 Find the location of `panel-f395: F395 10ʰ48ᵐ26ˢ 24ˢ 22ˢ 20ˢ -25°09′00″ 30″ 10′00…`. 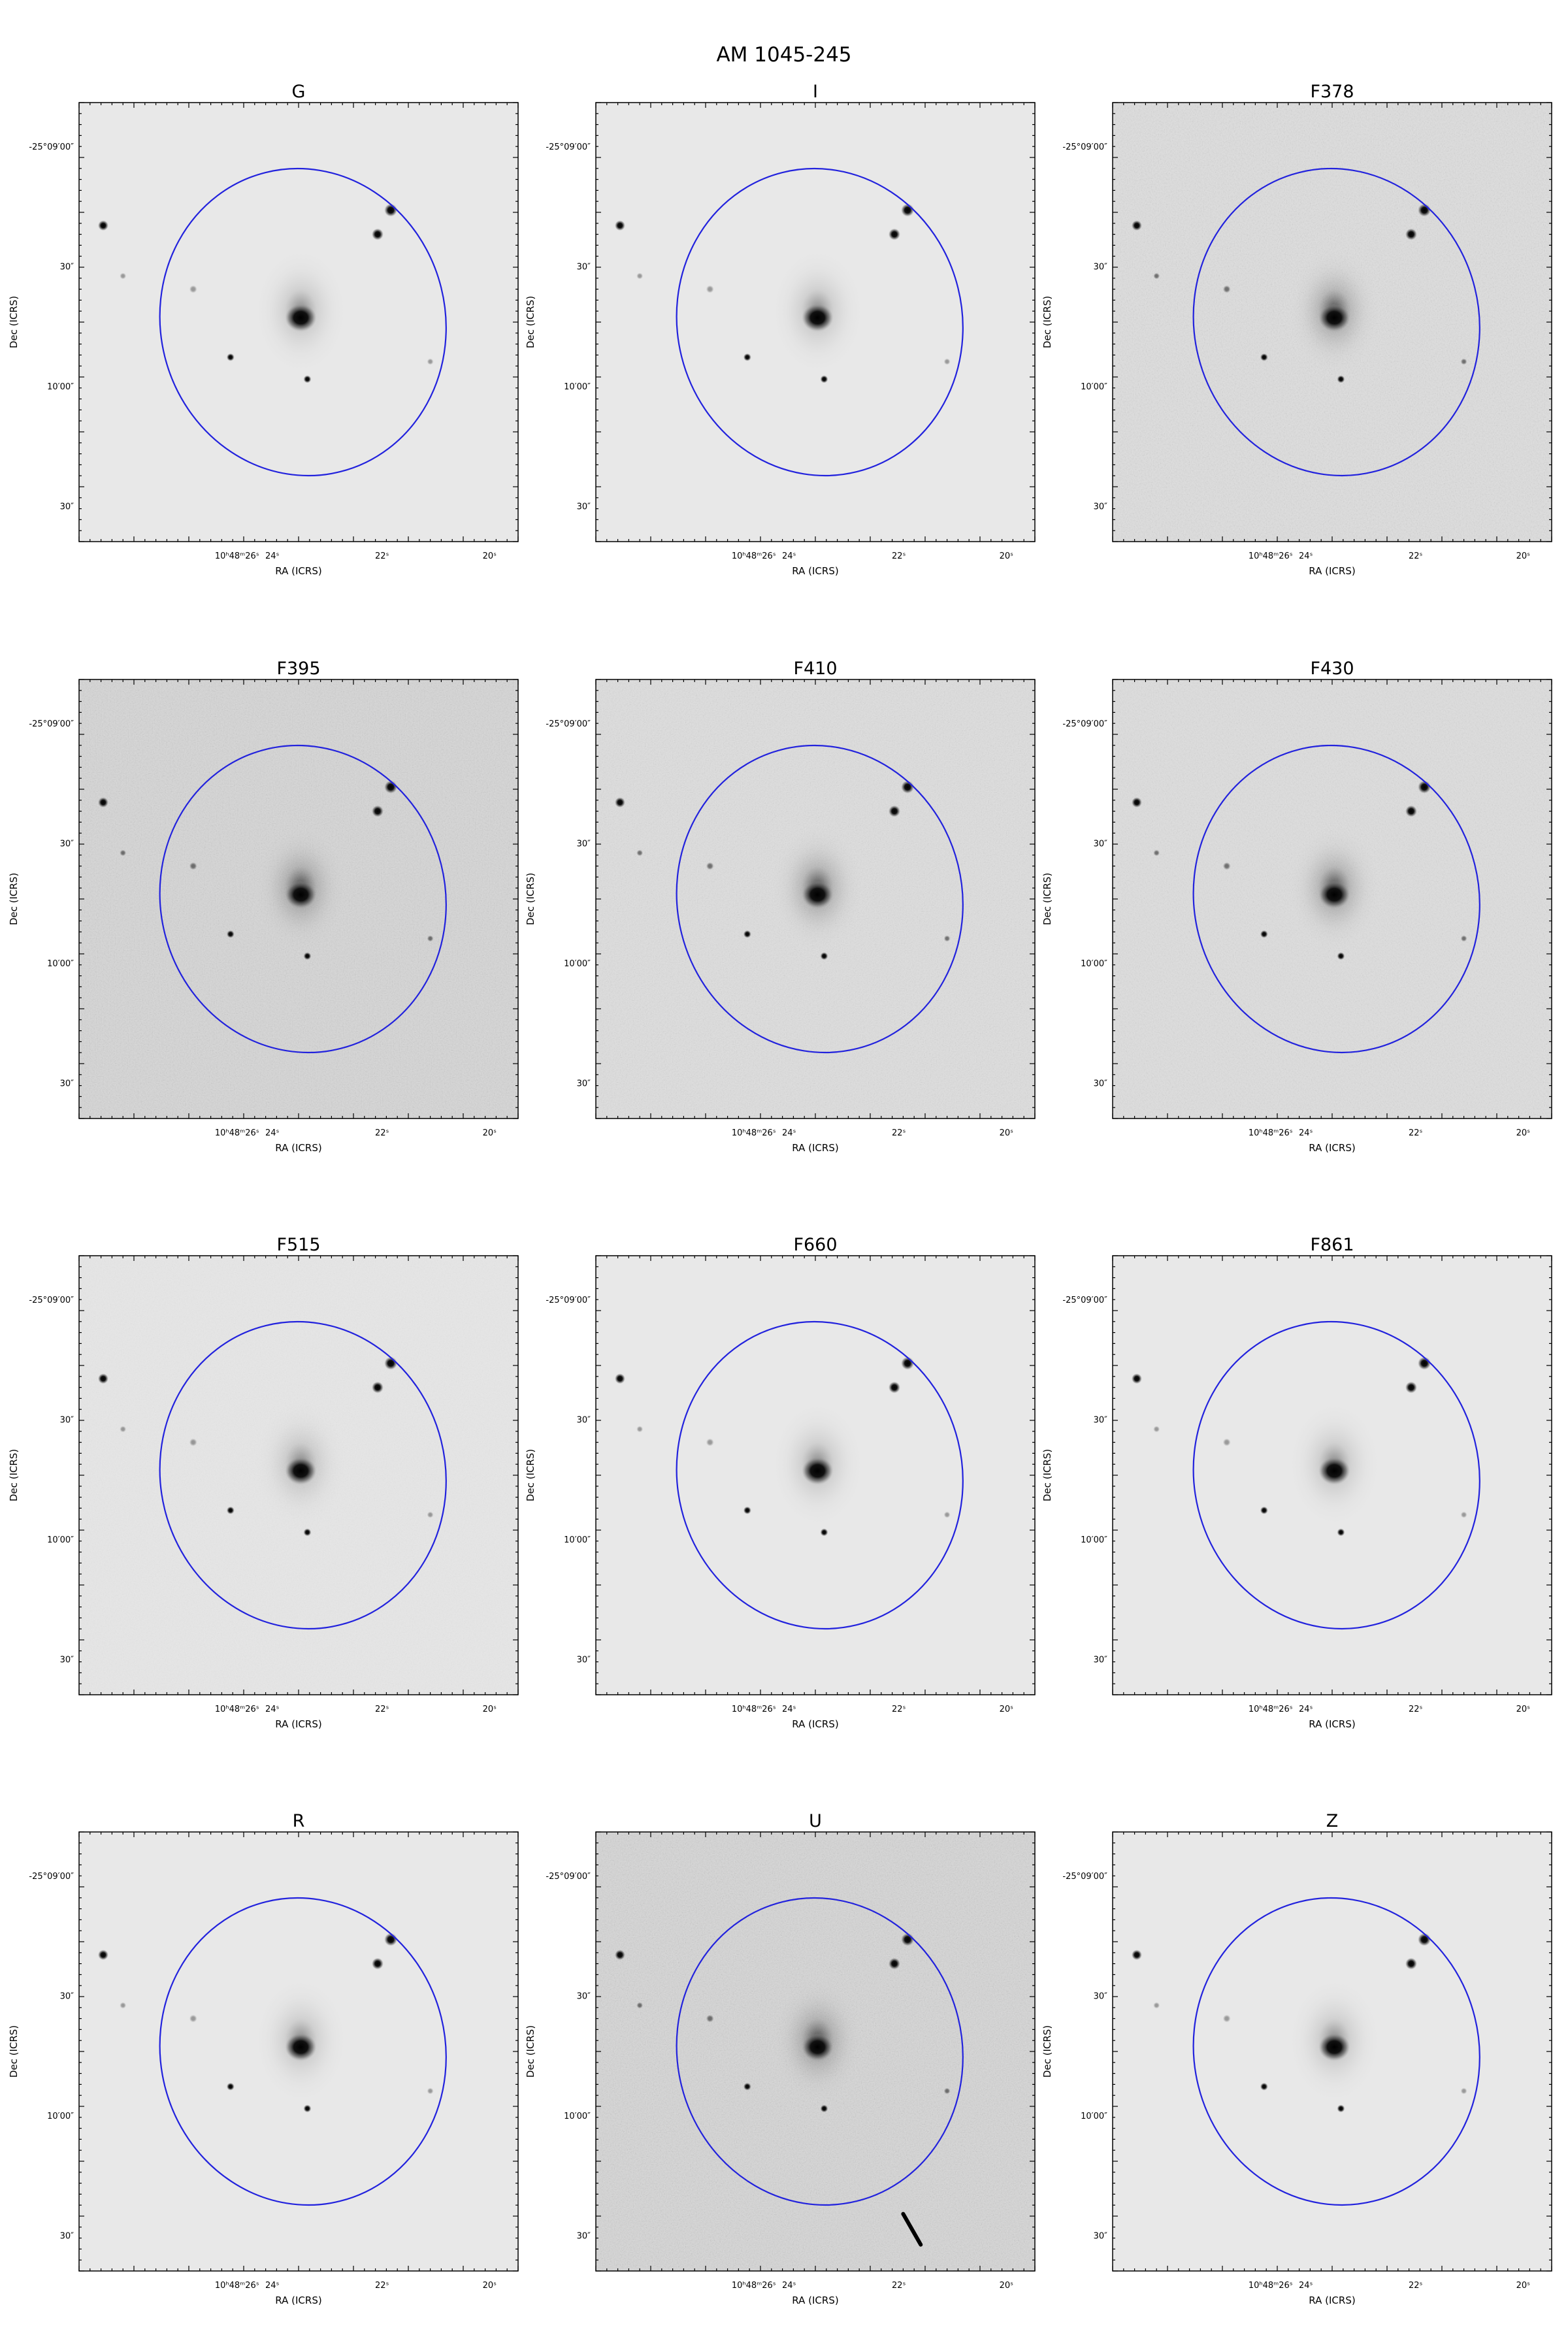

panel-f395: F395 10ʰ48ᵐ26ˢ 24ˢ 22ˢ 20ˢ -25°09′00″ 30″ 10′00… is located at coordinates (263, 906).